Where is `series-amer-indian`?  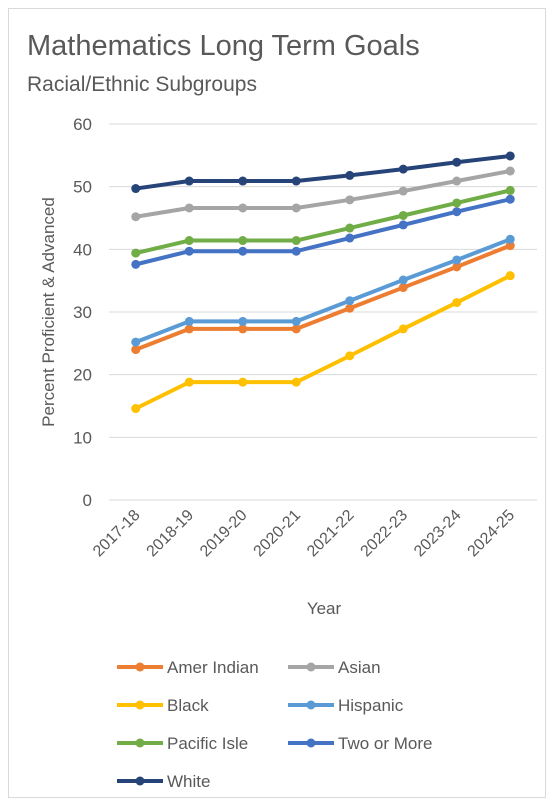 series-amer-indian is located at coordinates (323, 298).